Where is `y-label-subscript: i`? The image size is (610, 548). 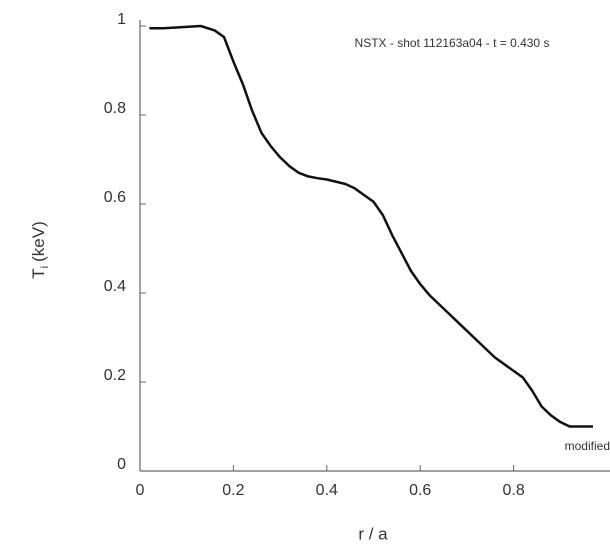
y-label-subscript: i is located at coordinates (45, 267).